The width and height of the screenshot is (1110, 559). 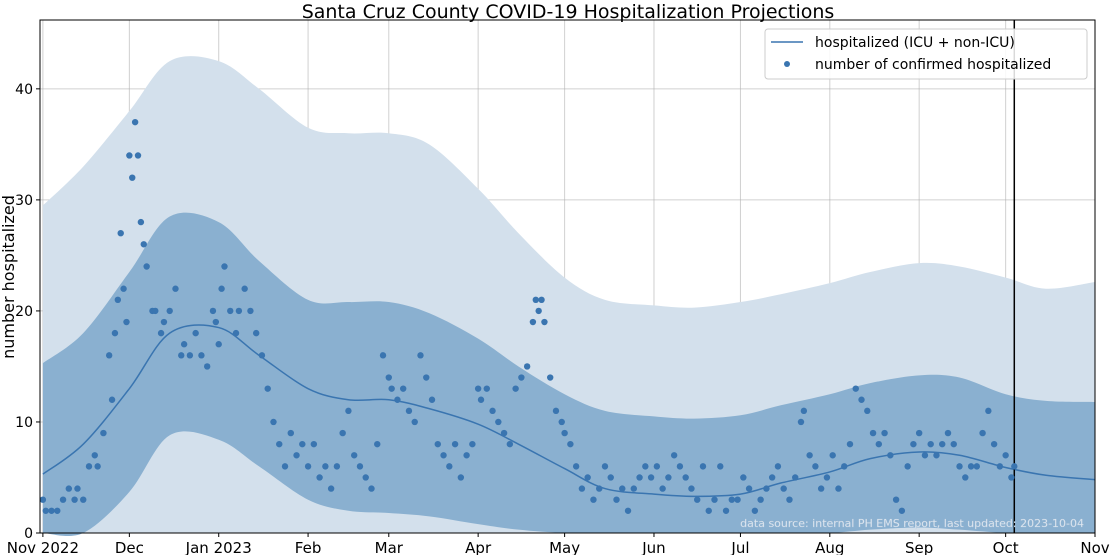 What do you see at coordinates (829, 547) in the screenshot?
I see `x-tick-label: Aug` at bounding box center [829, 547].